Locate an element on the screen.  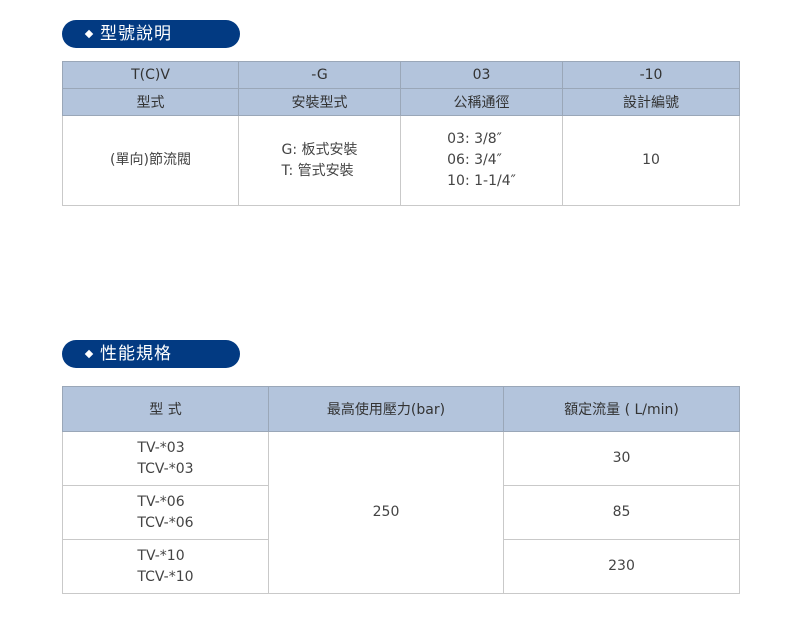
code-cell: -10 is located at coordinates (651, 75).